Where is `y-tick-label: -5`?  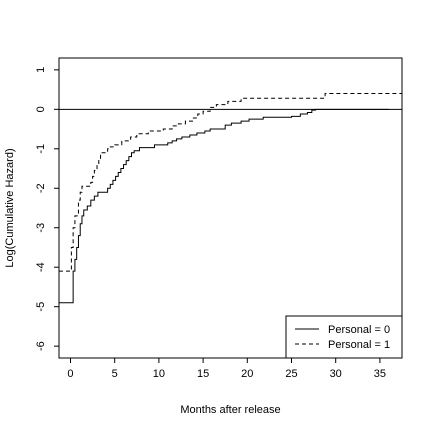
y-tick-label: -5 is located at coordinates (41, 307).